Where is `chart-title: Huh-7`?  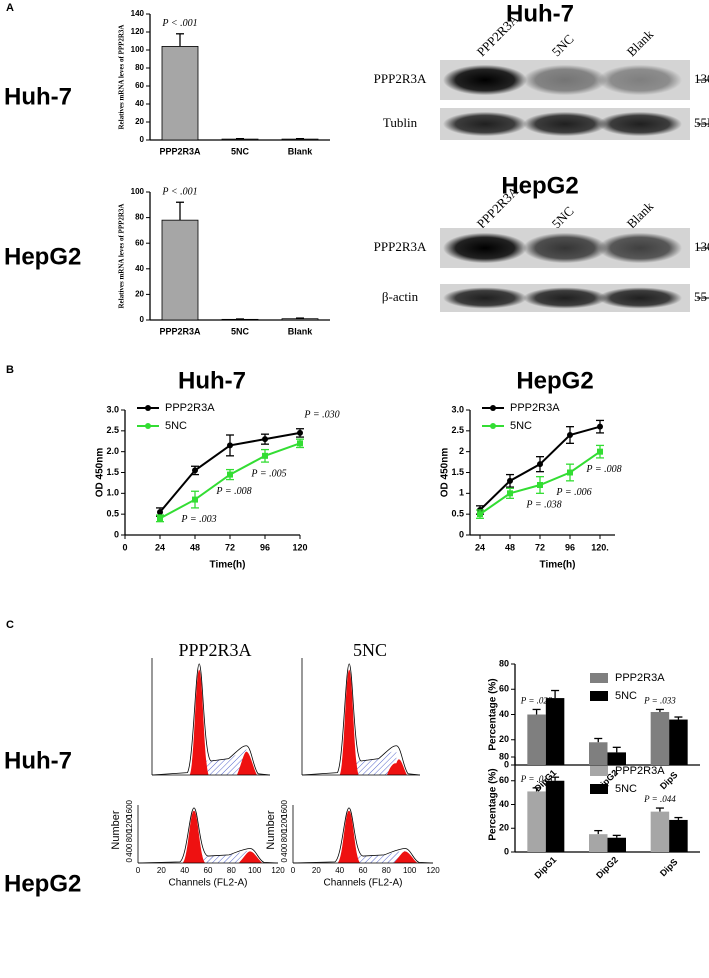 chart-title: Huh-7 is located at coordinates (212, 380).